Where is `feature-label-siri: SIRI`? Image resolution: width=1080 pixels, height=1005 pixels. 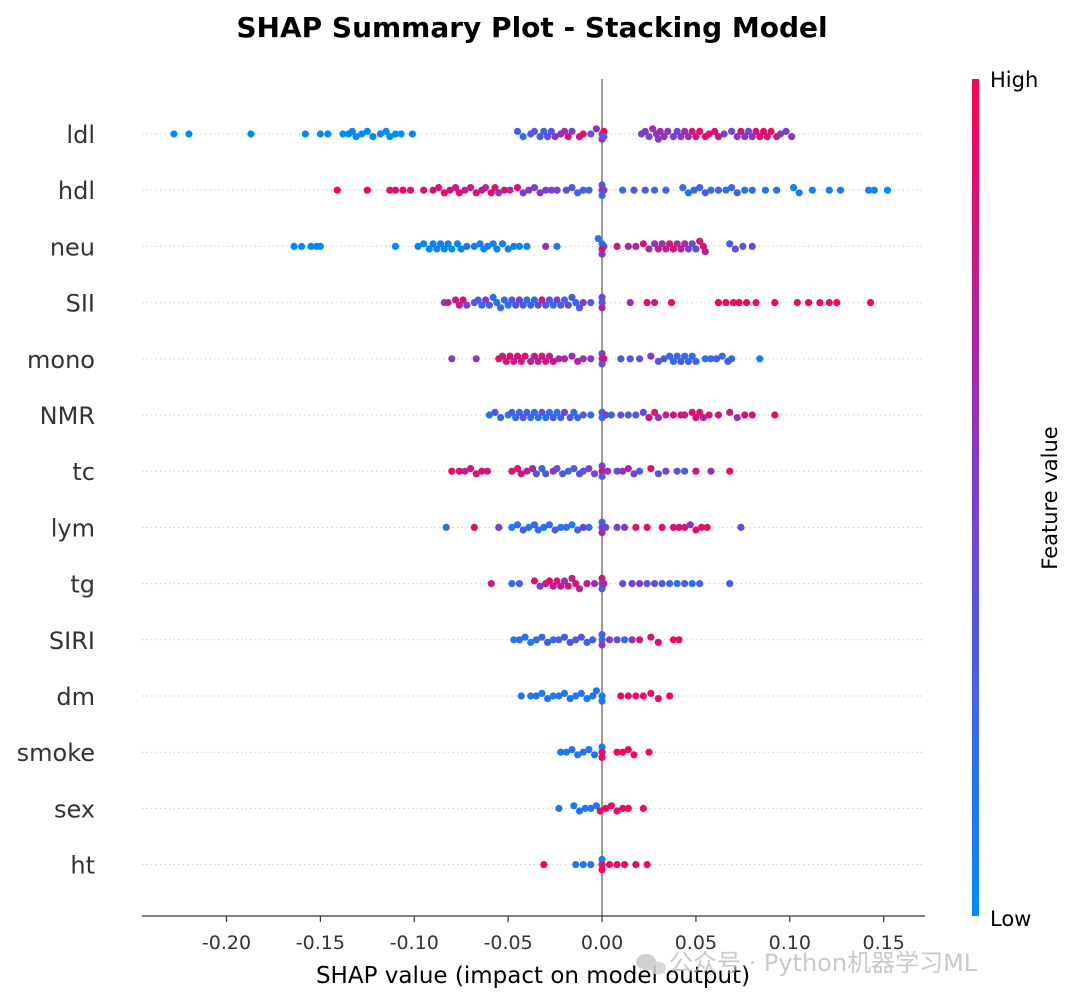 feature-label-siri: SIRI is located at coordinates (72, 641).